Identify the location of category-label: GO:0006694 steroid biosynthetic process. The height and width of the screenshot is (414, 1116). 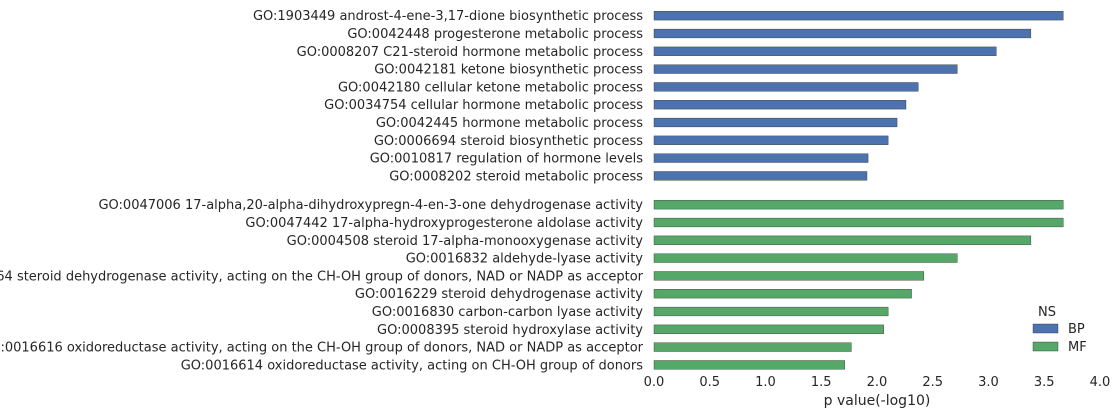
(508, 141).